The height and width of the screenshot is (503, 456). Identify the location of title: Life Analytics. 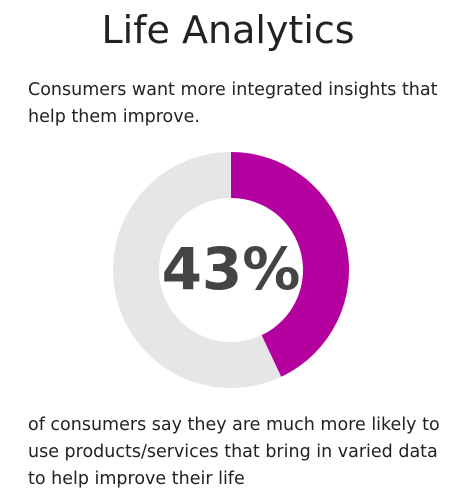
(228, 30).